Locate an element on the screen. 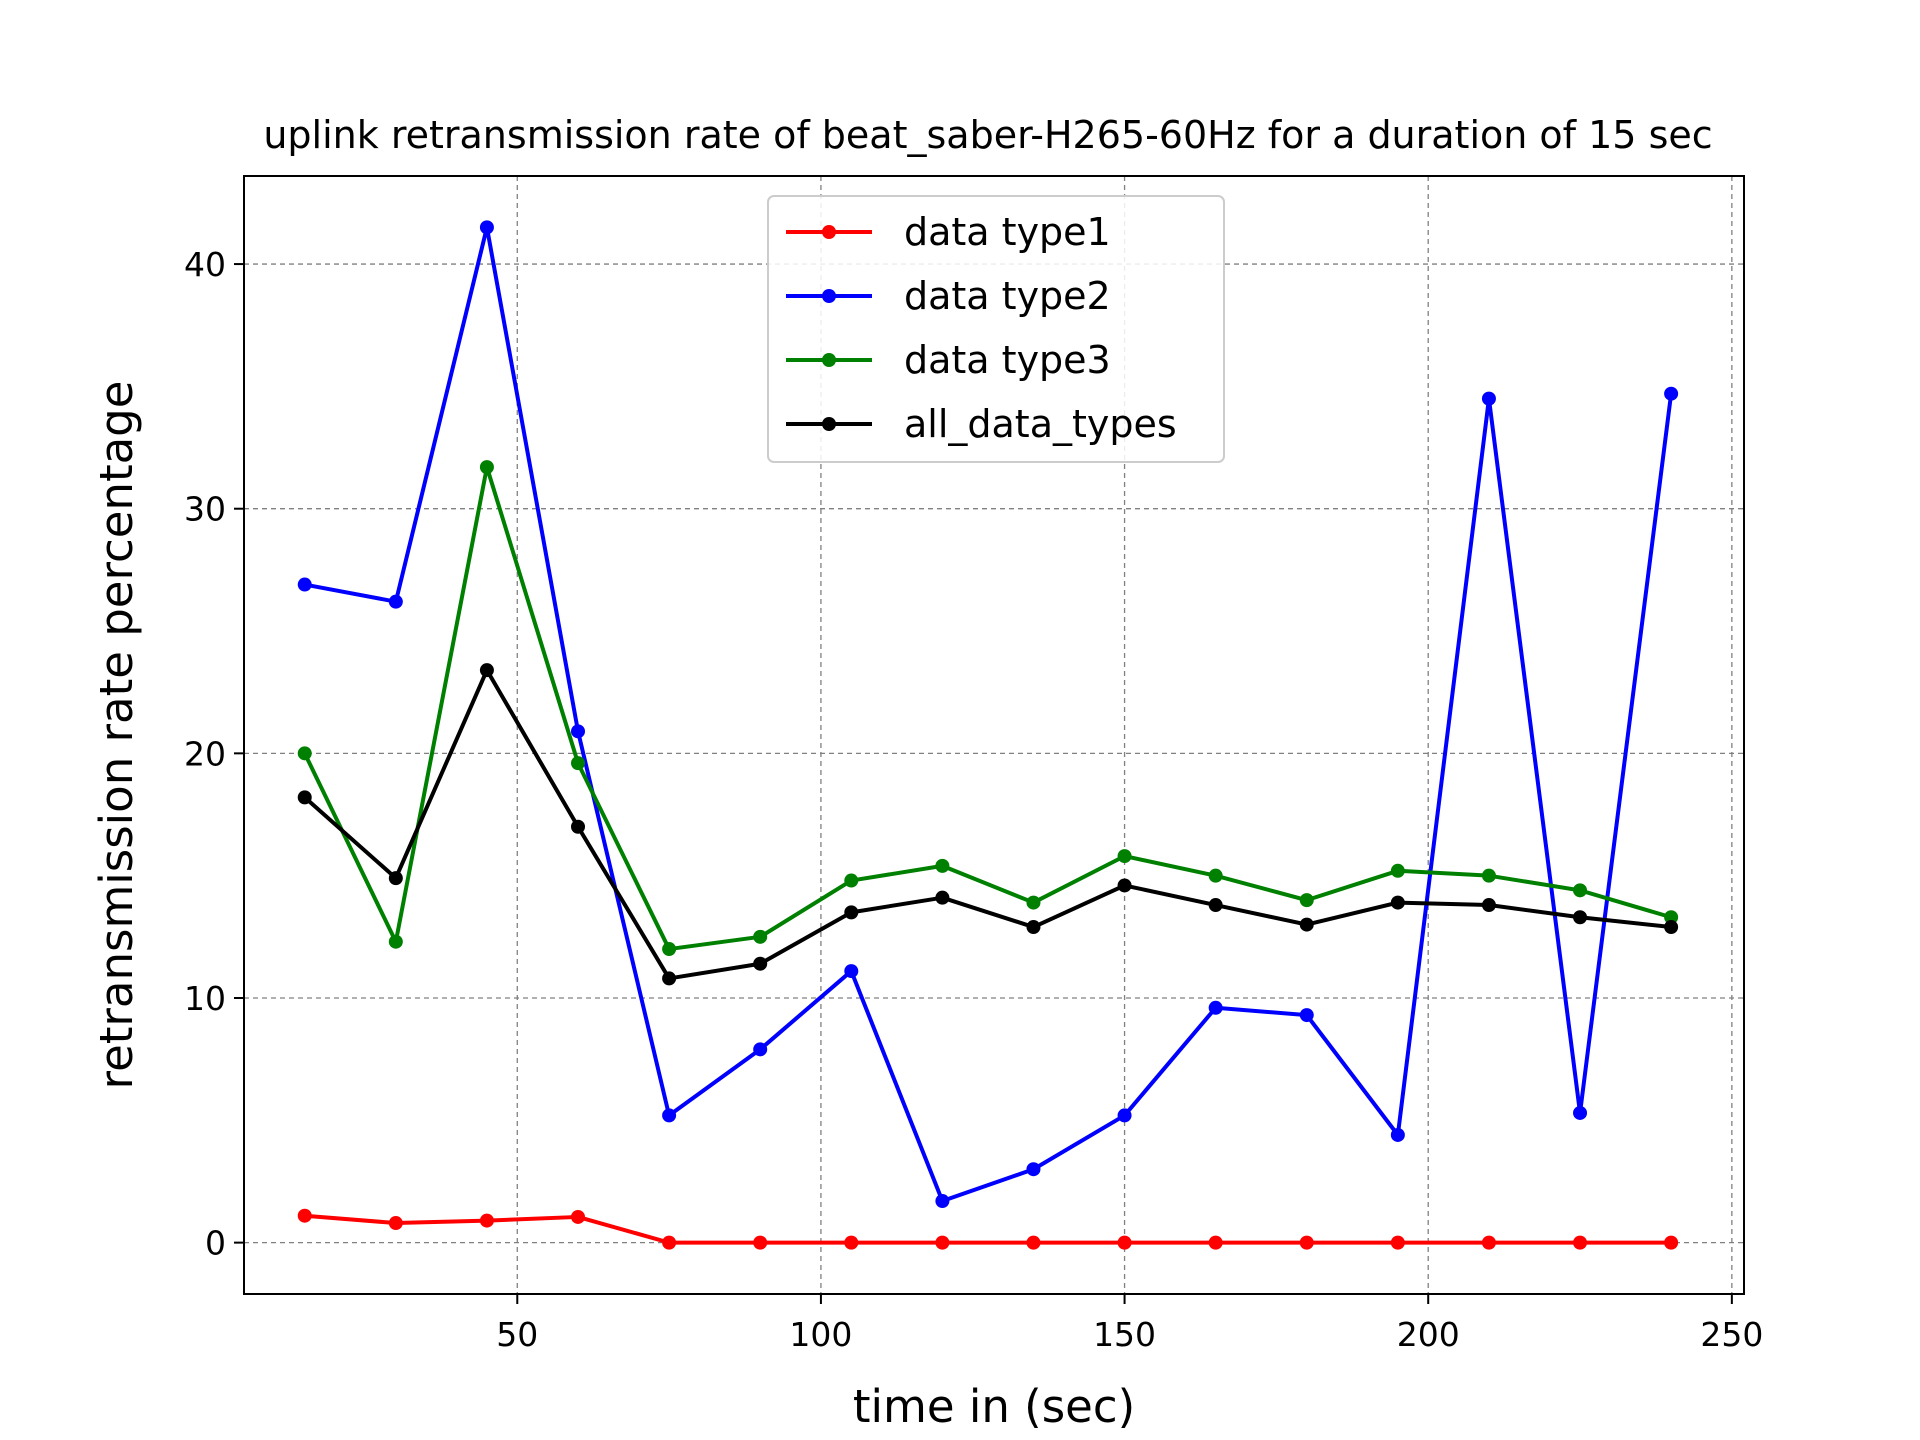 The width and height of the screenshot is (1920, 1440). legend-marker-data-type2 is located at coordinates (829, 296).